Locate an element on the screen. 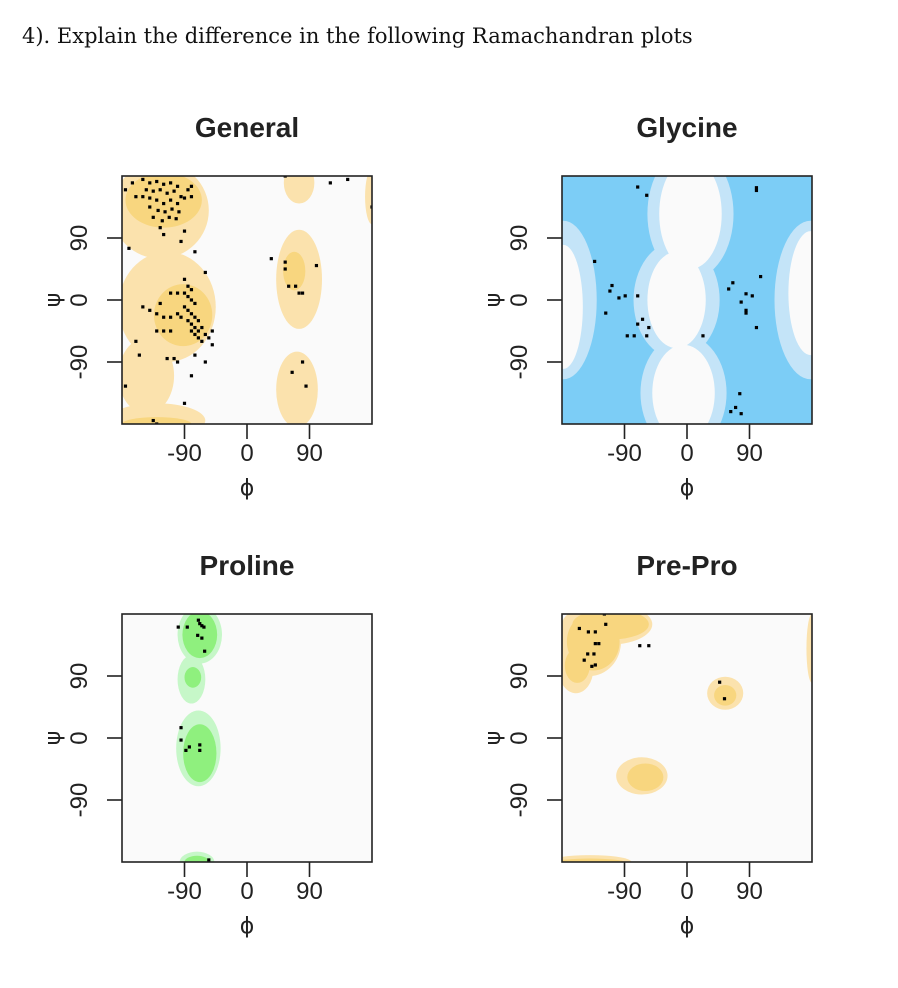 The image size is (898, 988). density-region-light is located at coordinates (299, 190).